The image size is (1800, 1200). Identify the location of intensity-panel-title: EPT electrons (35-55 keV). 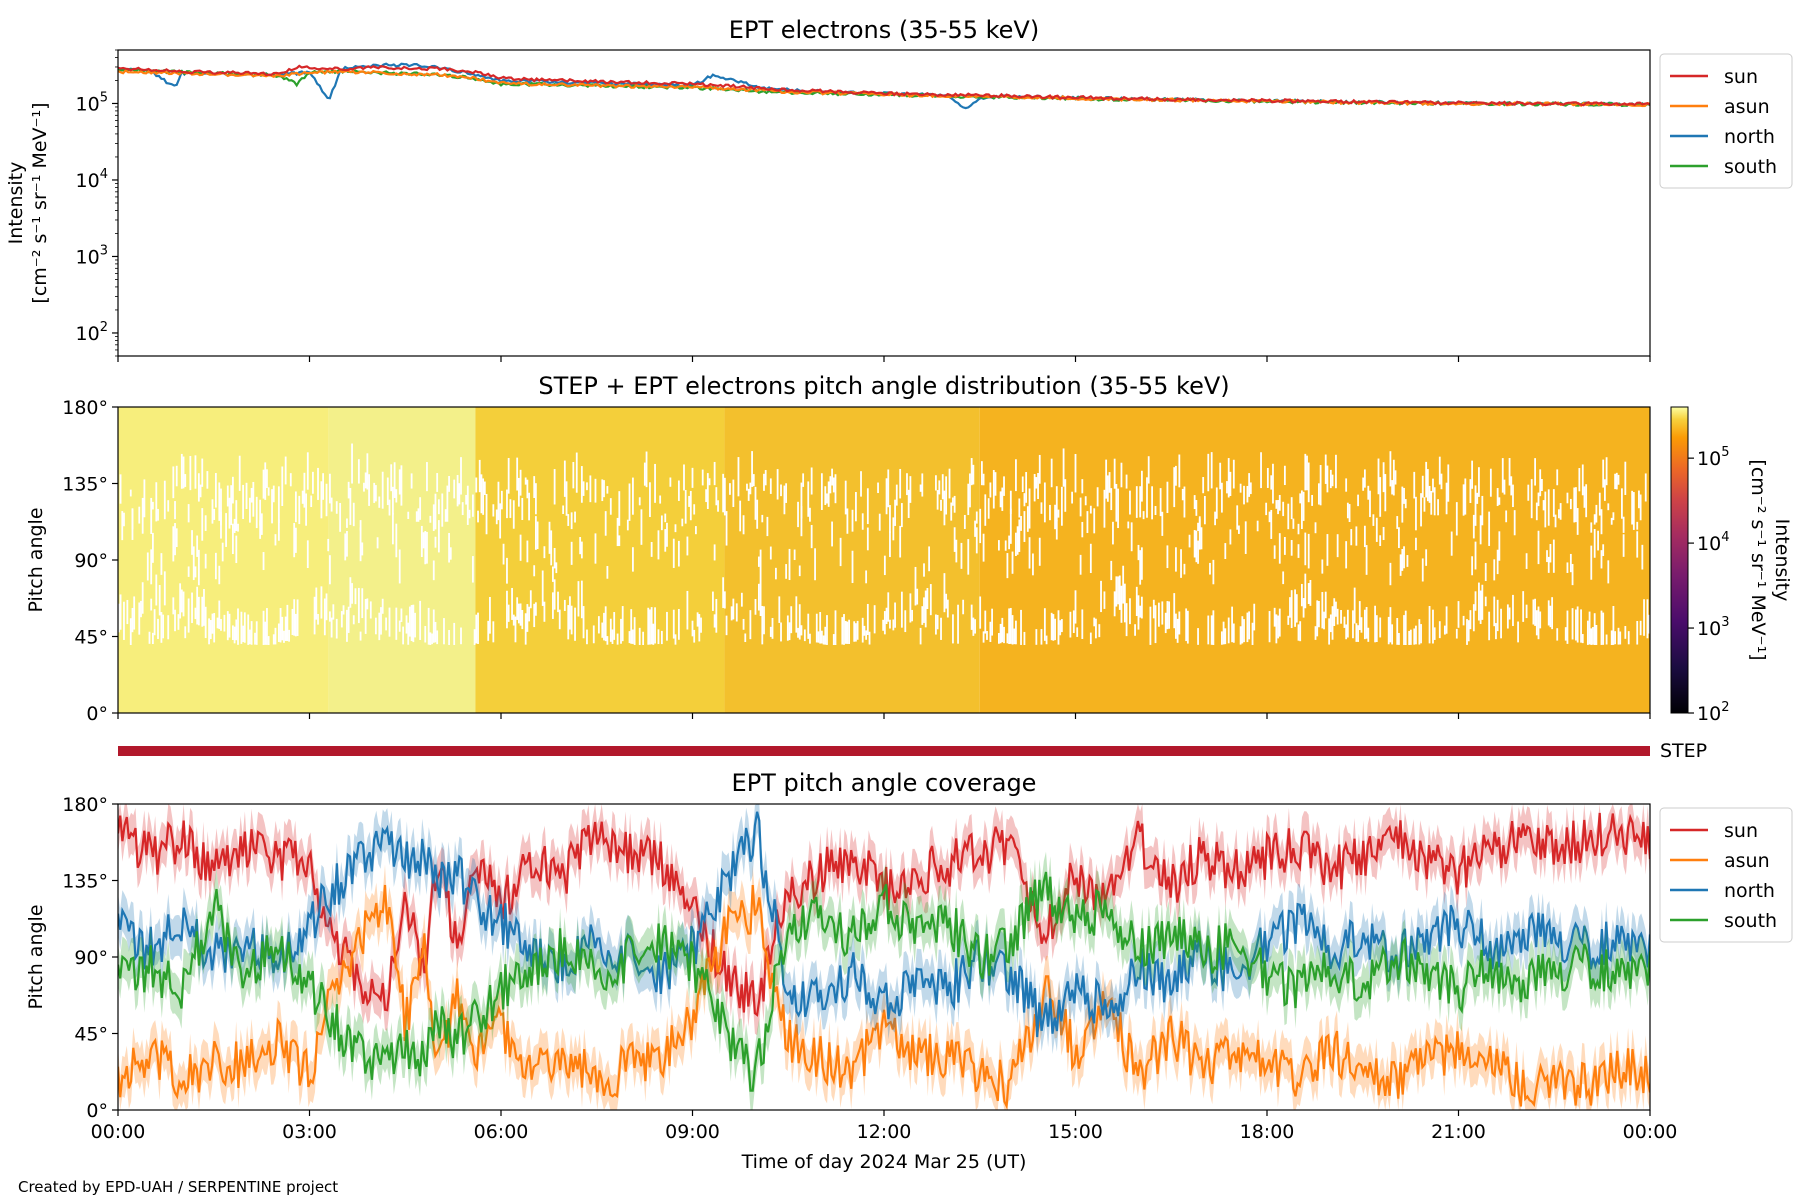
(884, 30).